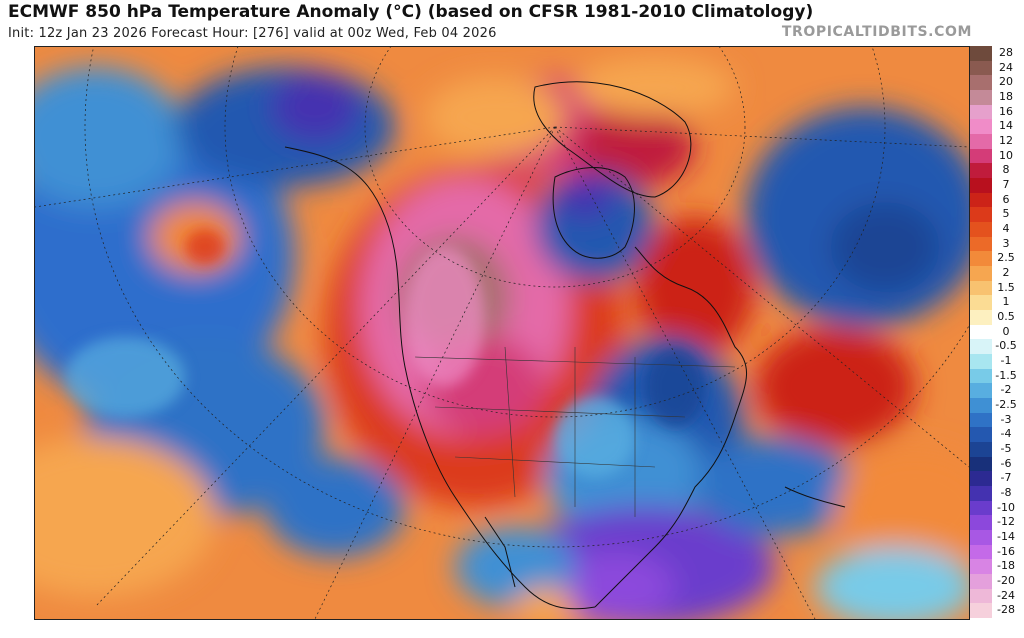 This screenshot has width=1024, height=638. I want to click on legend-label: 12, so click(1006, 140).